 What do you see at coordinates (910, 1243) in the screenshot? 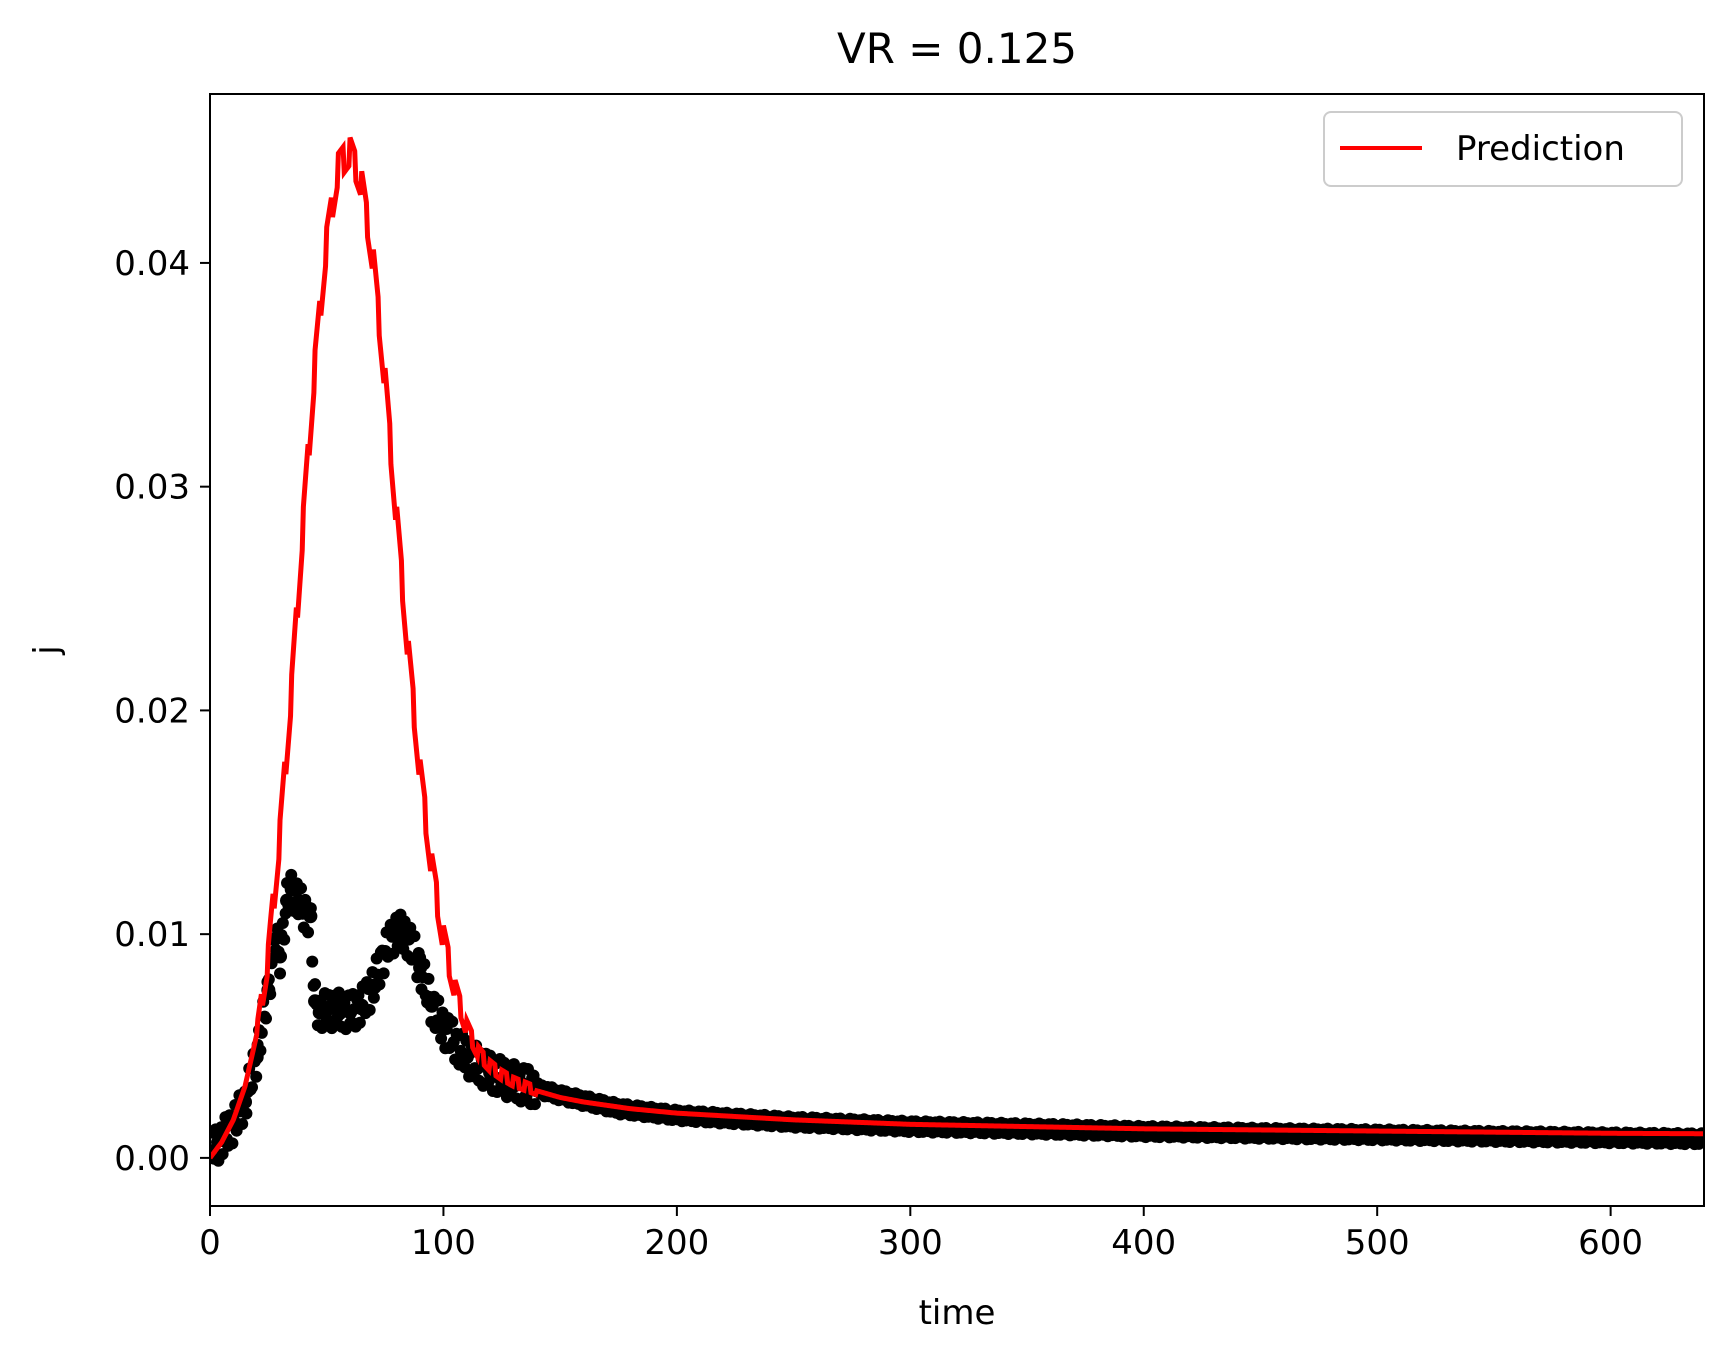
I see `x-tick-label: 300` at bounding box center [910, 1243].